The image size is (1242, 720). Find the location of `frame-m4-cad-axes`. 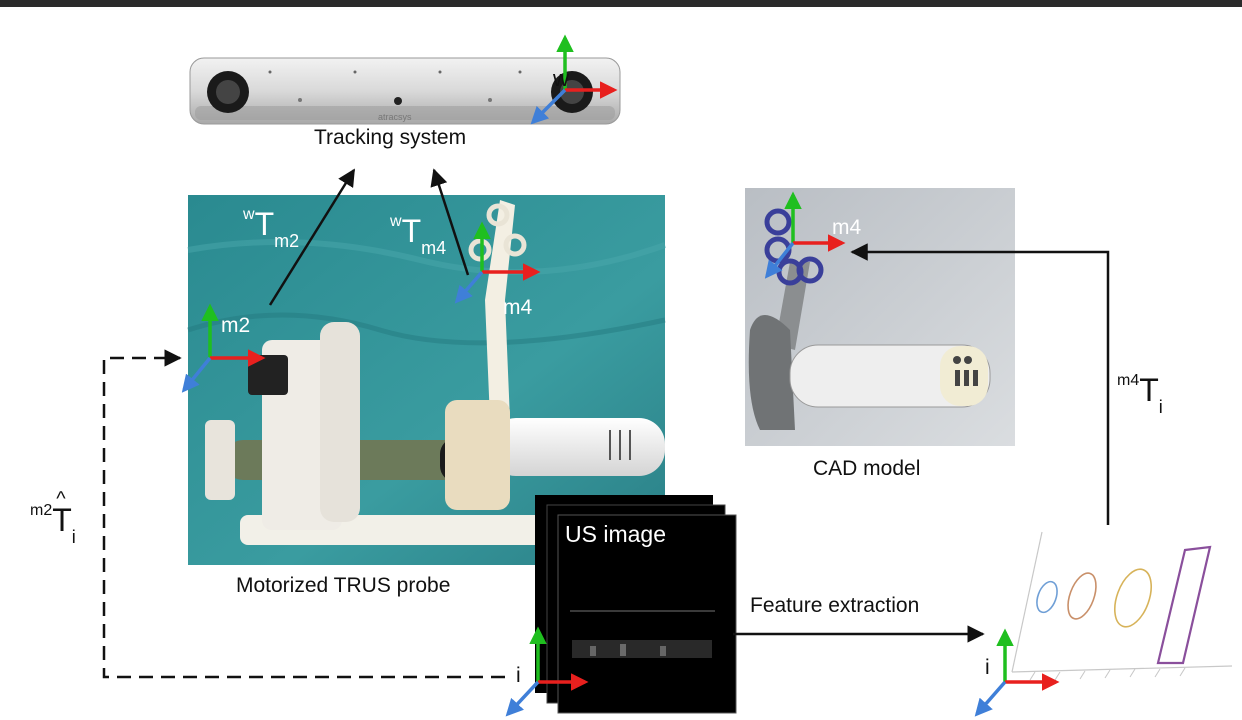

frame-m4-cad-axes is located at coordinates (805, 235).